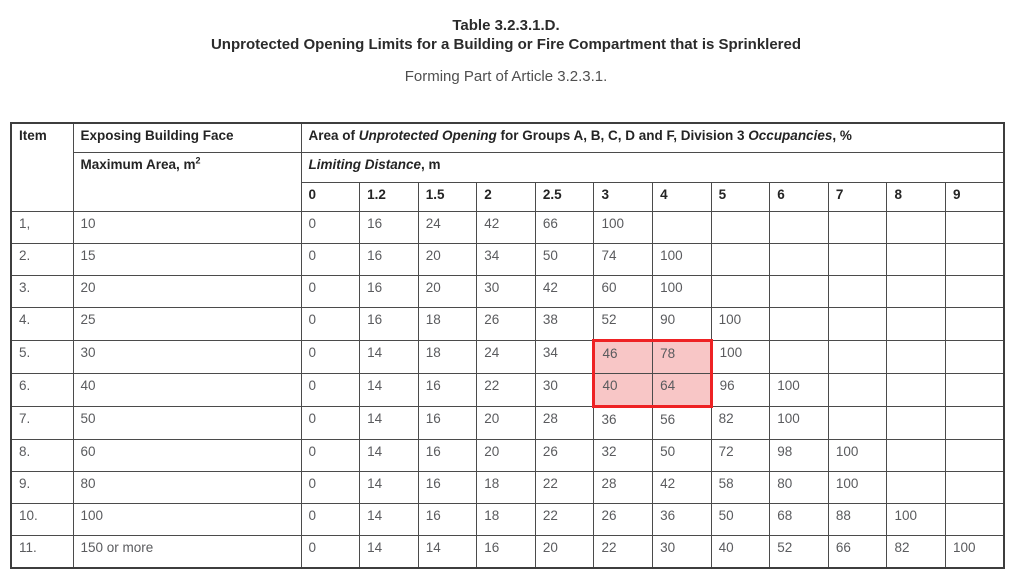 The width and height of the screenshot is (1012, 569). I want to click on value-cell: 20, so click(447, 259).